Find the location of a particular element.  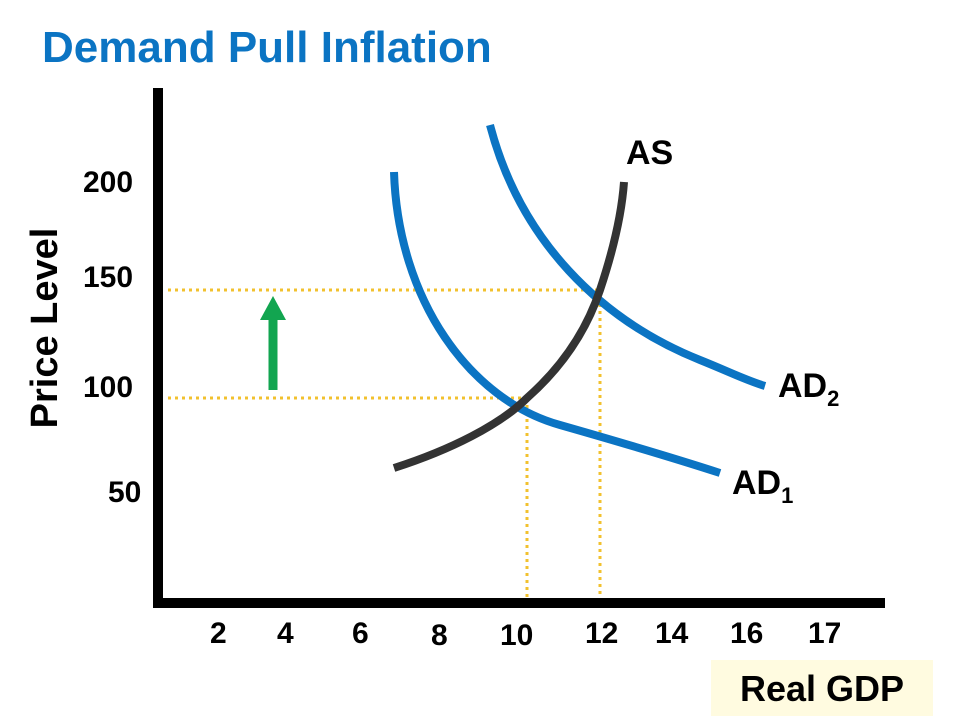

y-tick-label: 50 is located at coordinates (124, 492).